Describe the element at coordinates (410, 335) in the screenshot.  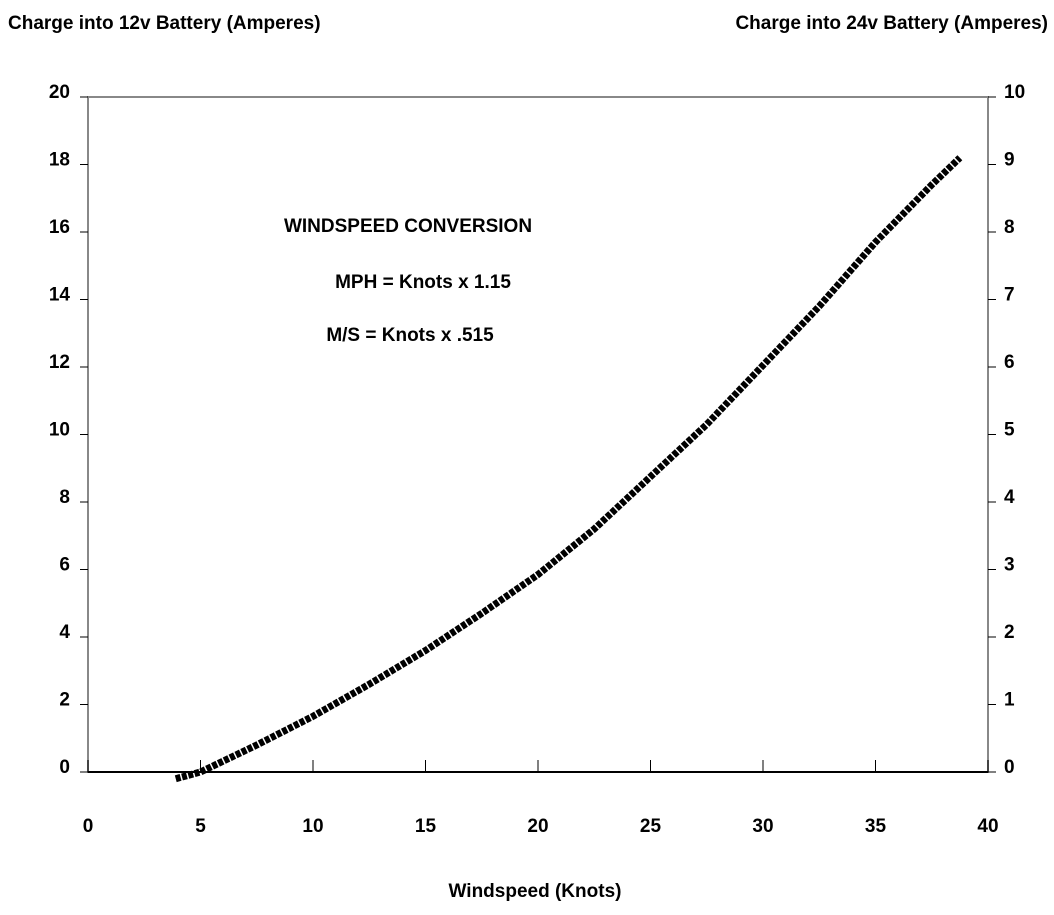
I see `annotation: M/S = Knots x .515` at that location.